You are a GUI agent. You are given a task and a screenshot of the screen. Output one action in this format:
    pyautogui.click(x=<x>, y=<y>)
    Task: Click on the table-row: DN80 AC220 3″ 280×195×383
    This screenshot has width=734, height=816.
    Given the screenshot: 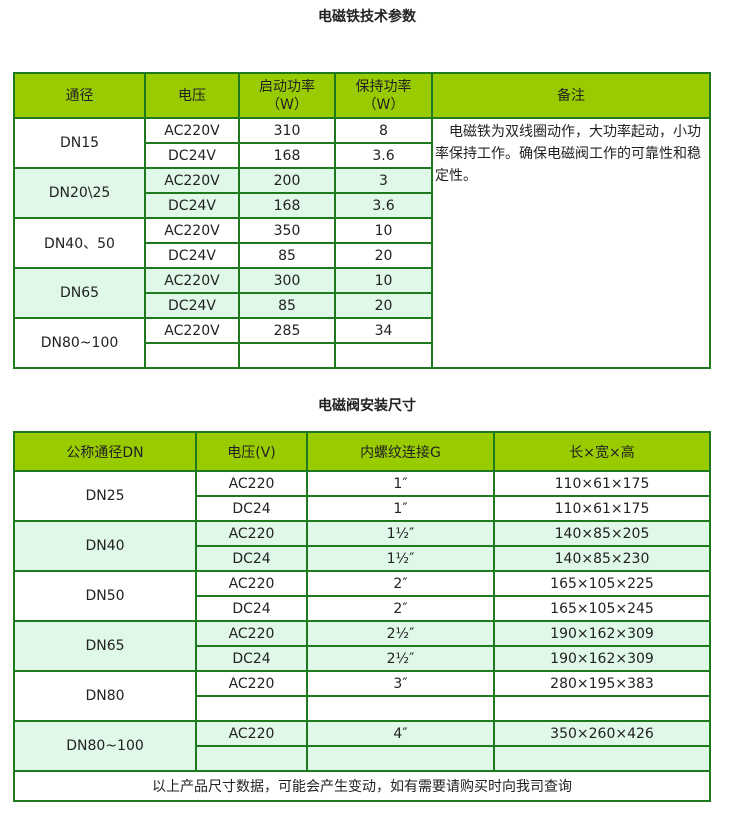 What is the action you would take?
    pyautogui.click(x=362, y=696)
    